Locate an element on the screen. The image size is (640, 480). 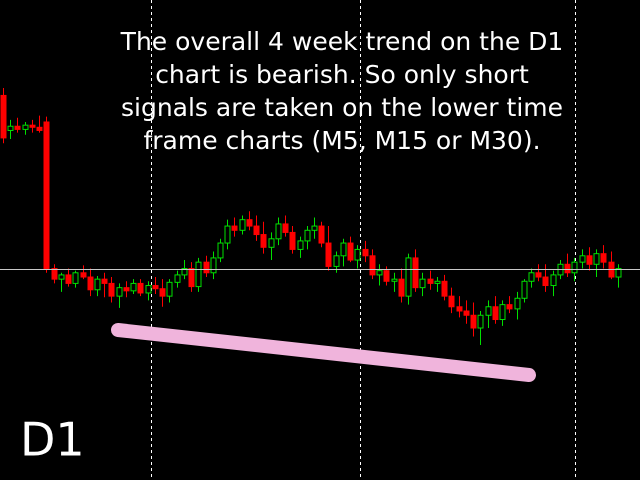
annotation-line: signals are taken on the lower time is located at coordinates (342, 107).